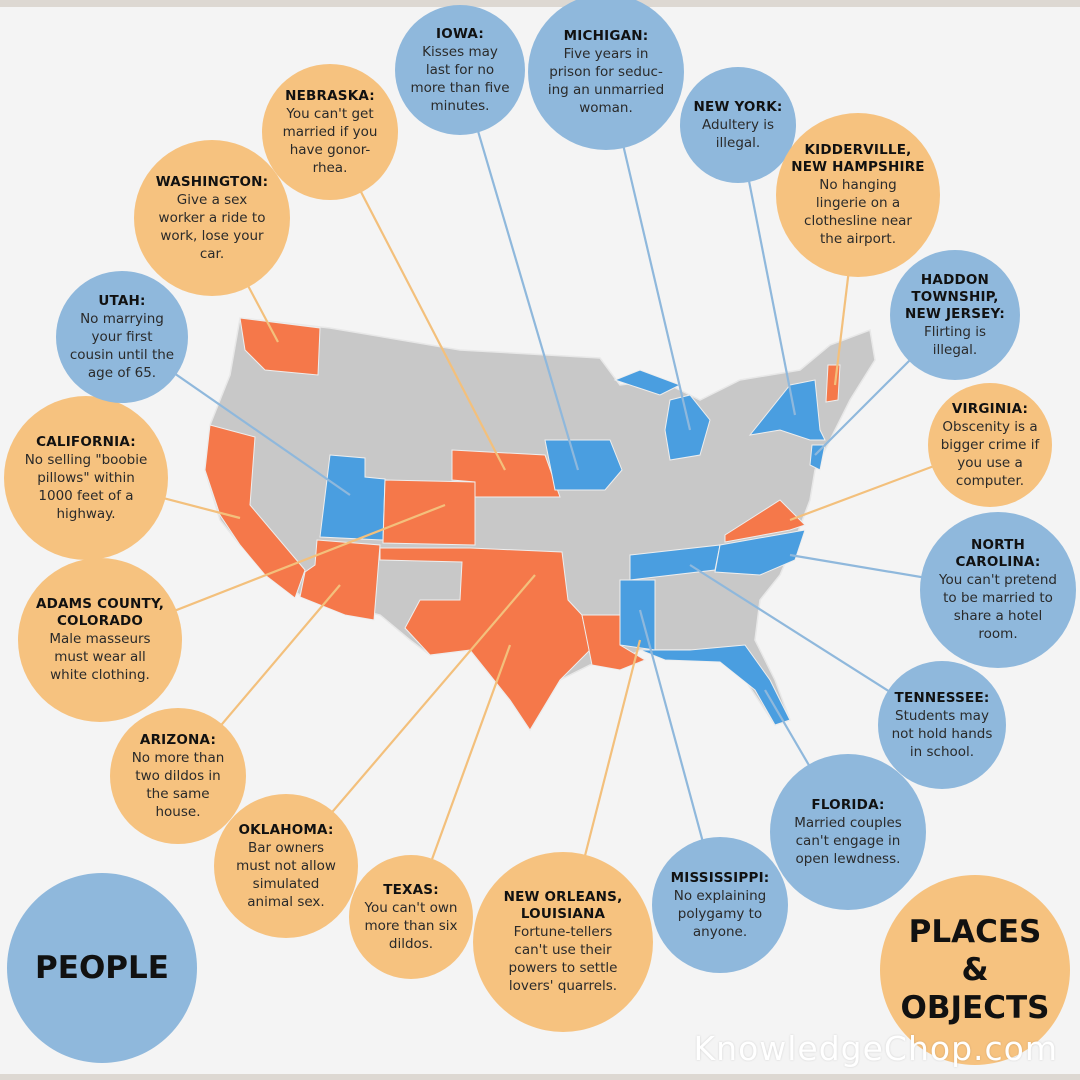 Image resolution: width=1080 pixels, height=1080 pixels. What do you see at coordinates (833, 383) in the screenshot?
I see `state-new-hampshire` at bounding box center [833, 383].